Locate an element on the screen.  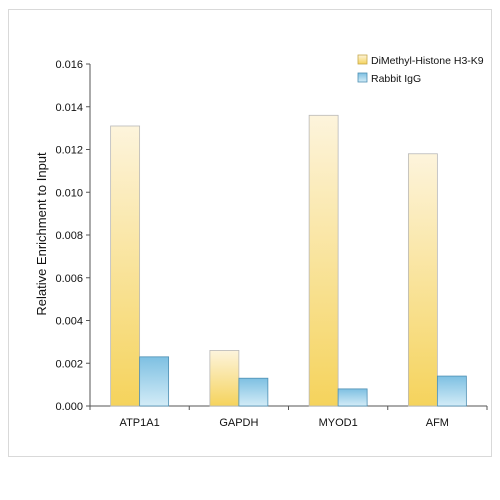
y-tick-label: 0.008 is located at coordinates (69, 236).